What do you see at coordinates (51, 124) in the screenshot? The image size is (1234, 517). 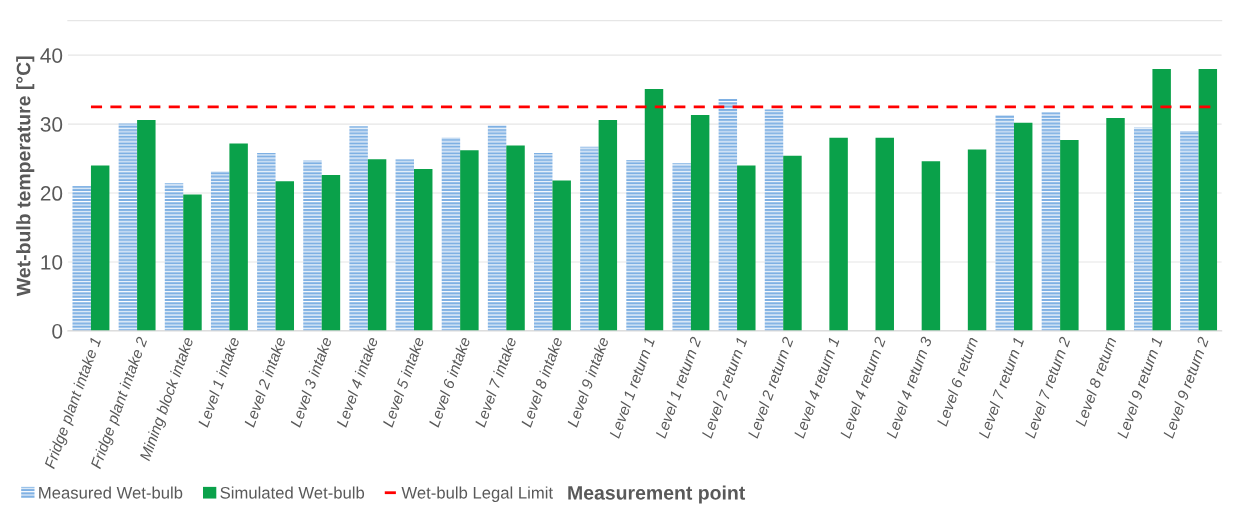 I see `y-tick-label: 30` at bounding box center [51, 124].